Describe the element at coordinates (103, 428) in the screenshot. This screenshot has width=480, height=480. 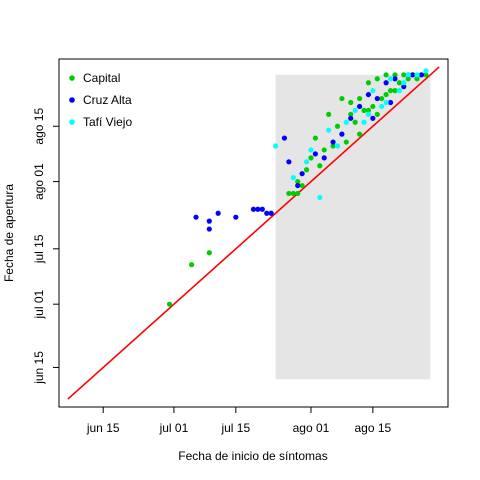
I see `x-tick-label: jun 15` at that location.